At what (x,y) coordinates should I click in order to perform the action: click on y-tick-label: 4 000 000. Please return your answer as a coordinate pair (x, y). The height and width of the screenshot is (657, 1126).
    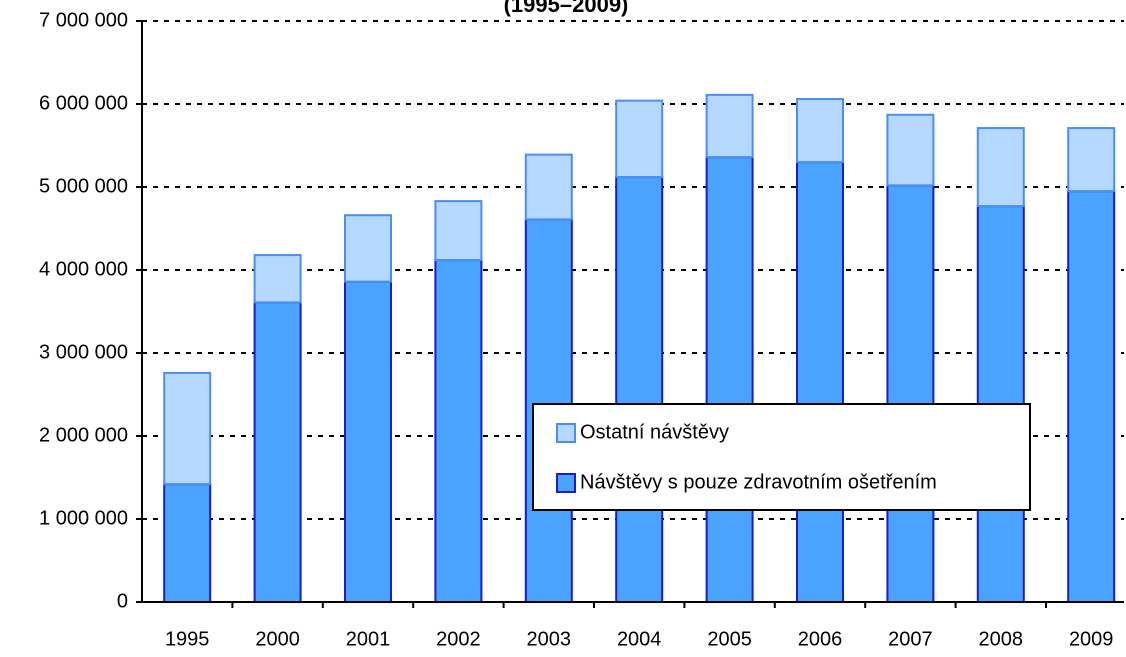
    Looking at the image, I should click on (83, 269).